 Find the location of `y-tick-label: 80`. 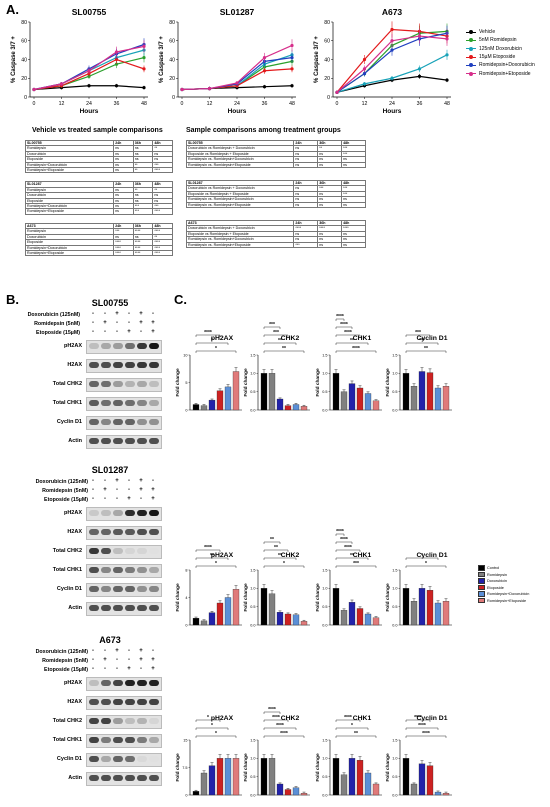

y-tick-label: 80 is located at coordinates (24, 23).